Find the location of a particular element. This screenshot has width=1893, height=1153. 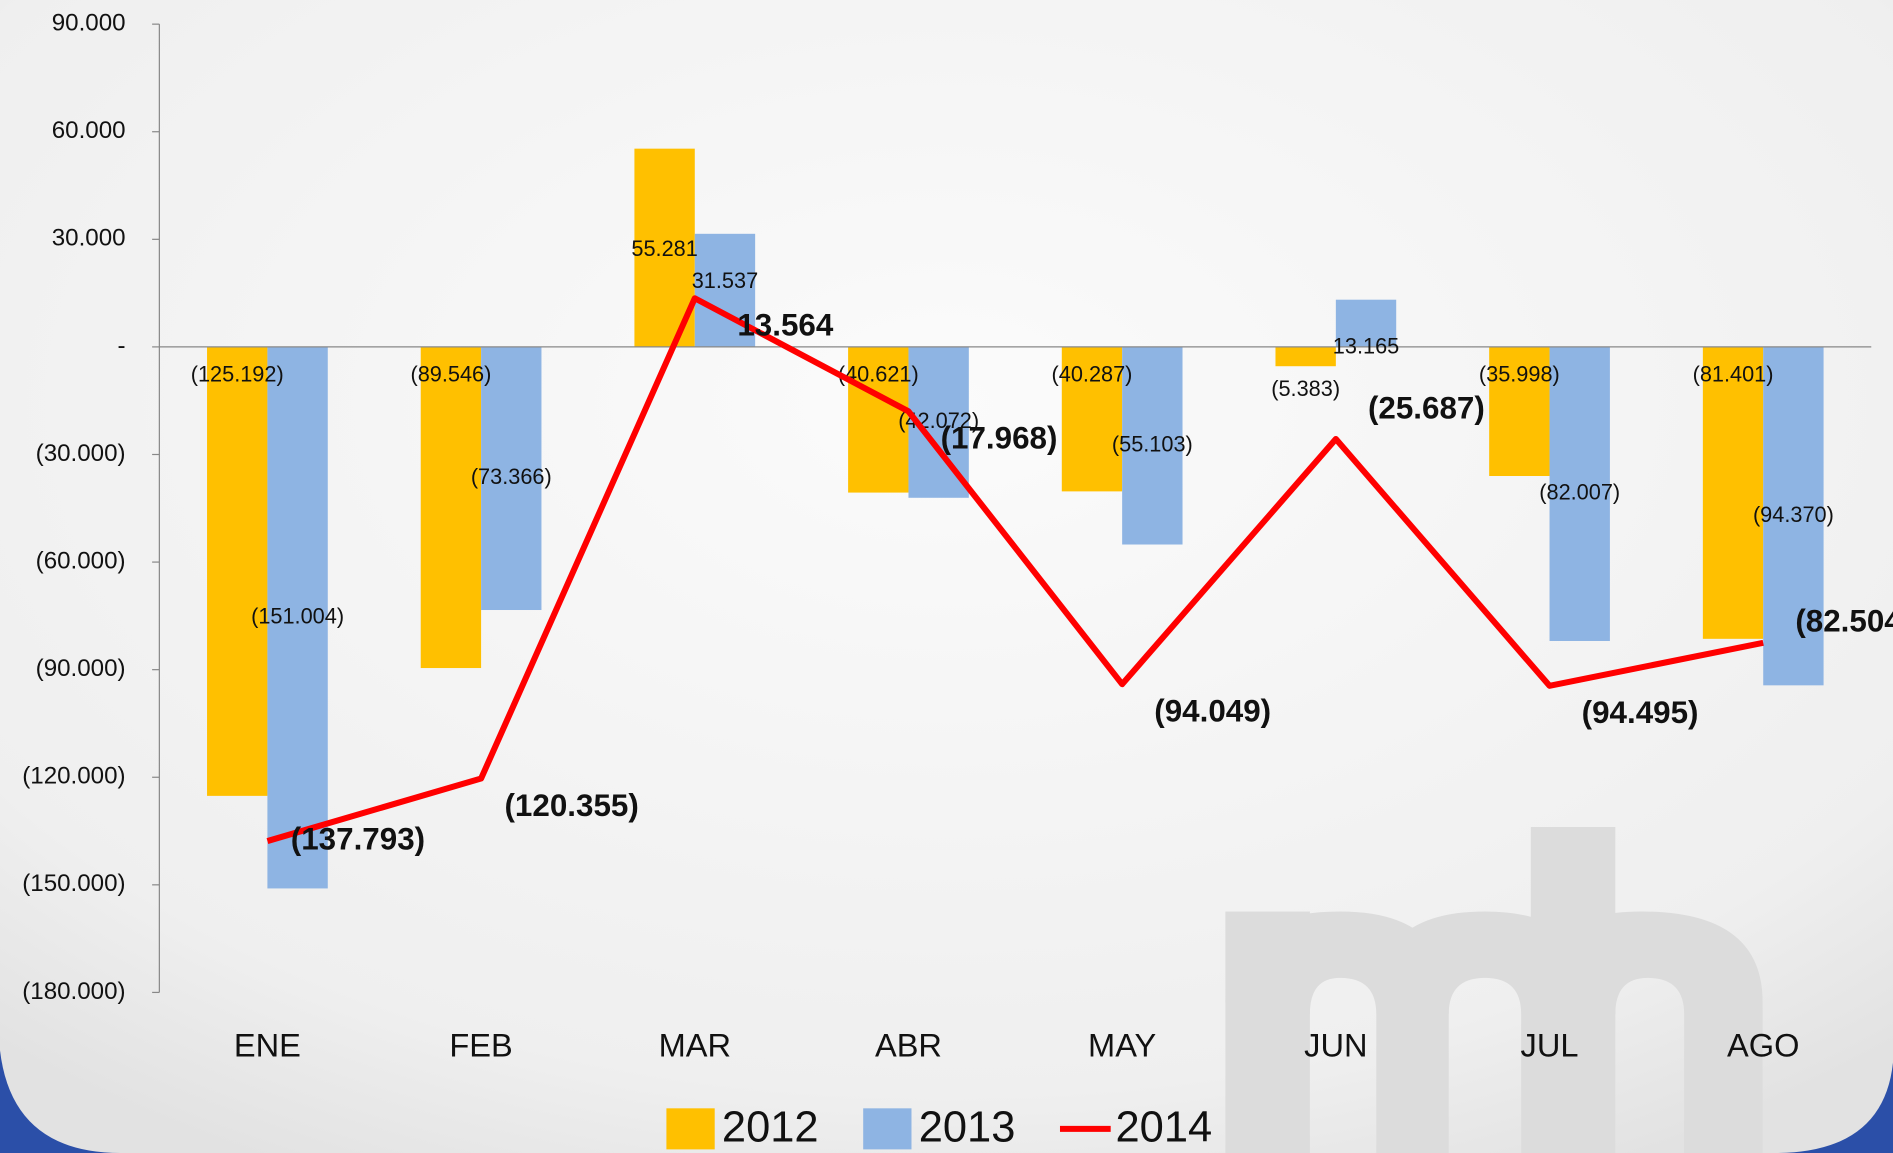

data-label: 13.165 is located at coordinates (1366, 346).